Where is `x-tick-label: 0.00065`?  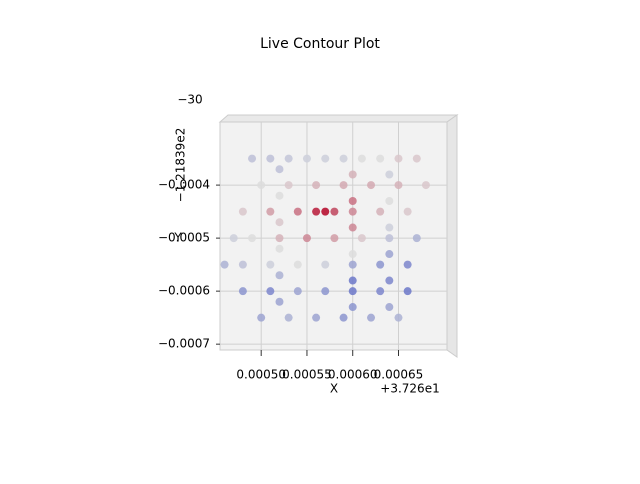 x-tick-label: 0.00065 is located at coordinates (399, 375).